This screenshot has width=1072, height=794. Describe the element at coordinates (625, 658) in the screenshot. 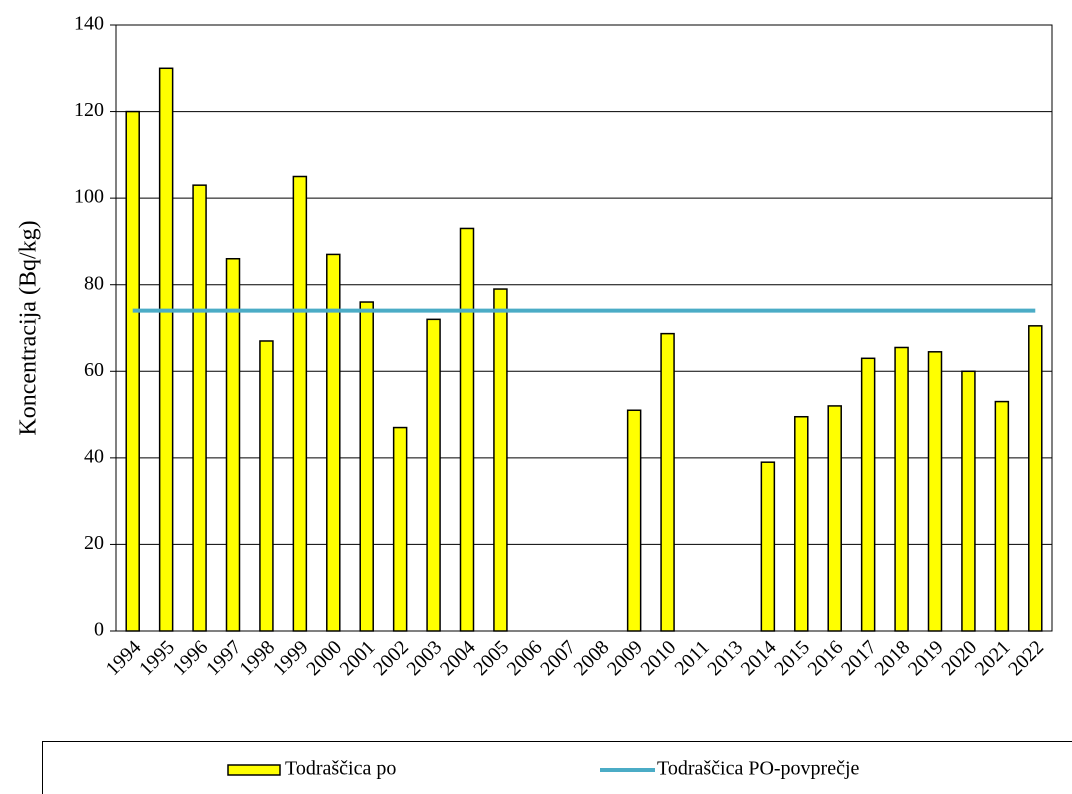

I see `x-tick-label: 2009` at that location.